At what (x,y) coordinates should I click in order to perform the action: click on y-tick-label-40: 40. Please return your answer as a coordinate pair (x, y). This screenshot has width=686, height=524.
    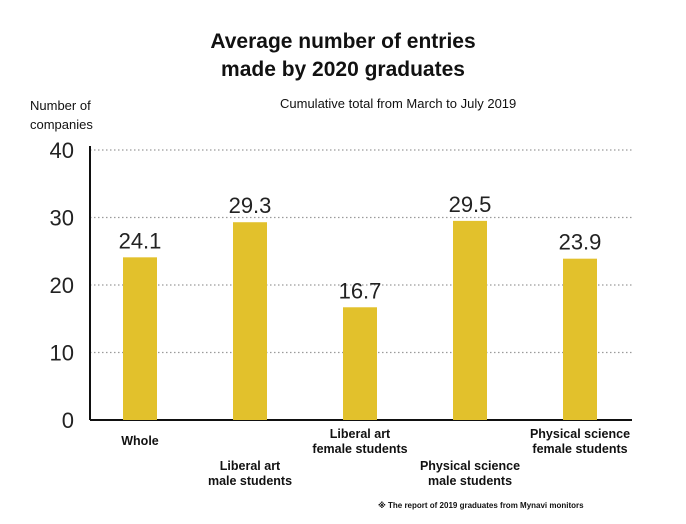
    Looking at the image, I should click on (62, 150).